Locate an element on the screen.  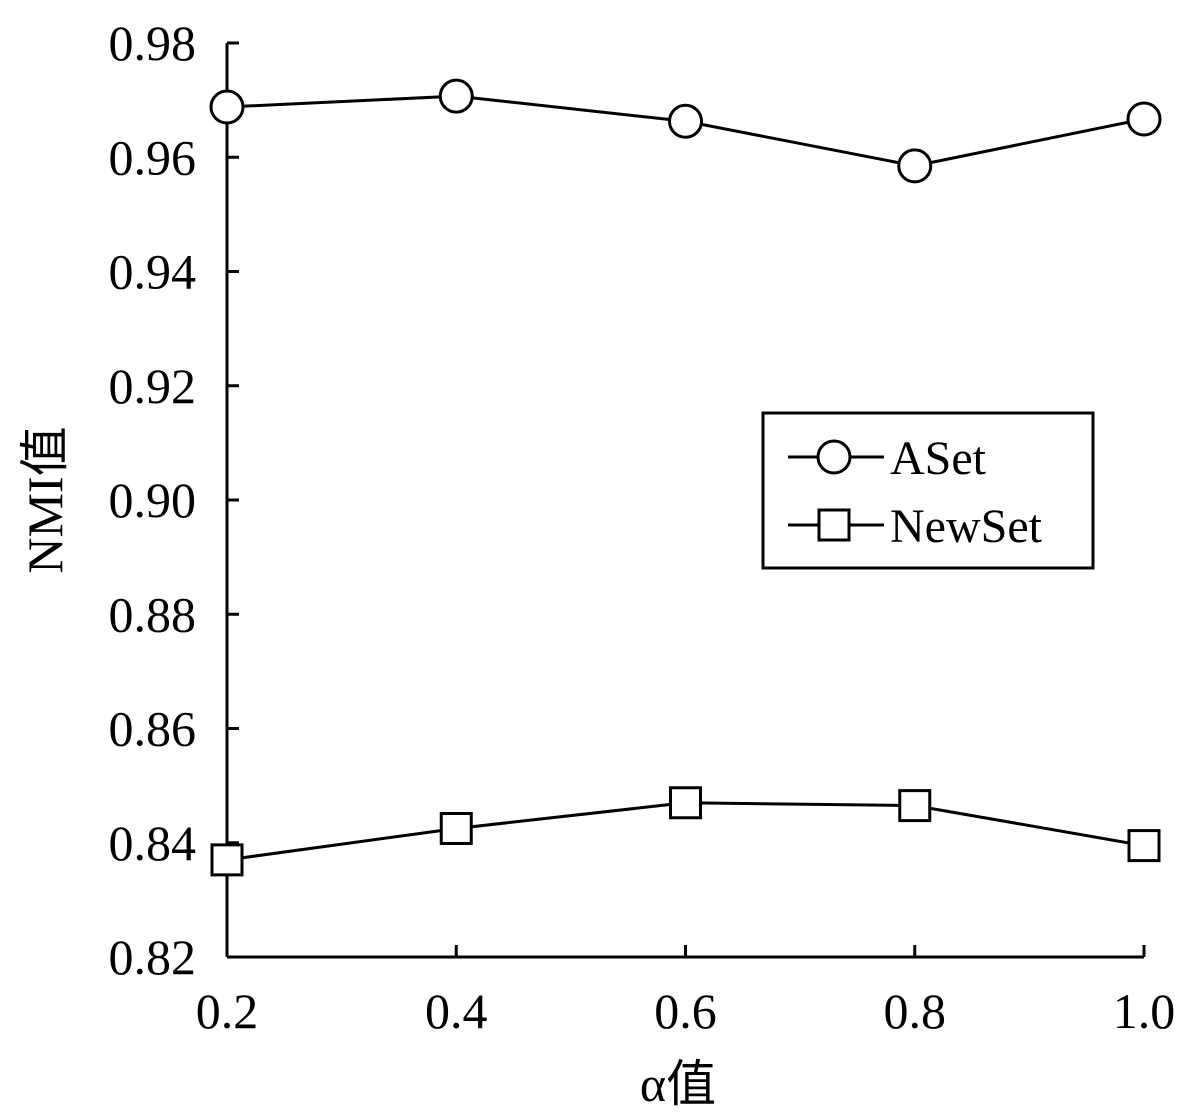
legend-label-newset: NewSet is located at coordinates (966, 526).